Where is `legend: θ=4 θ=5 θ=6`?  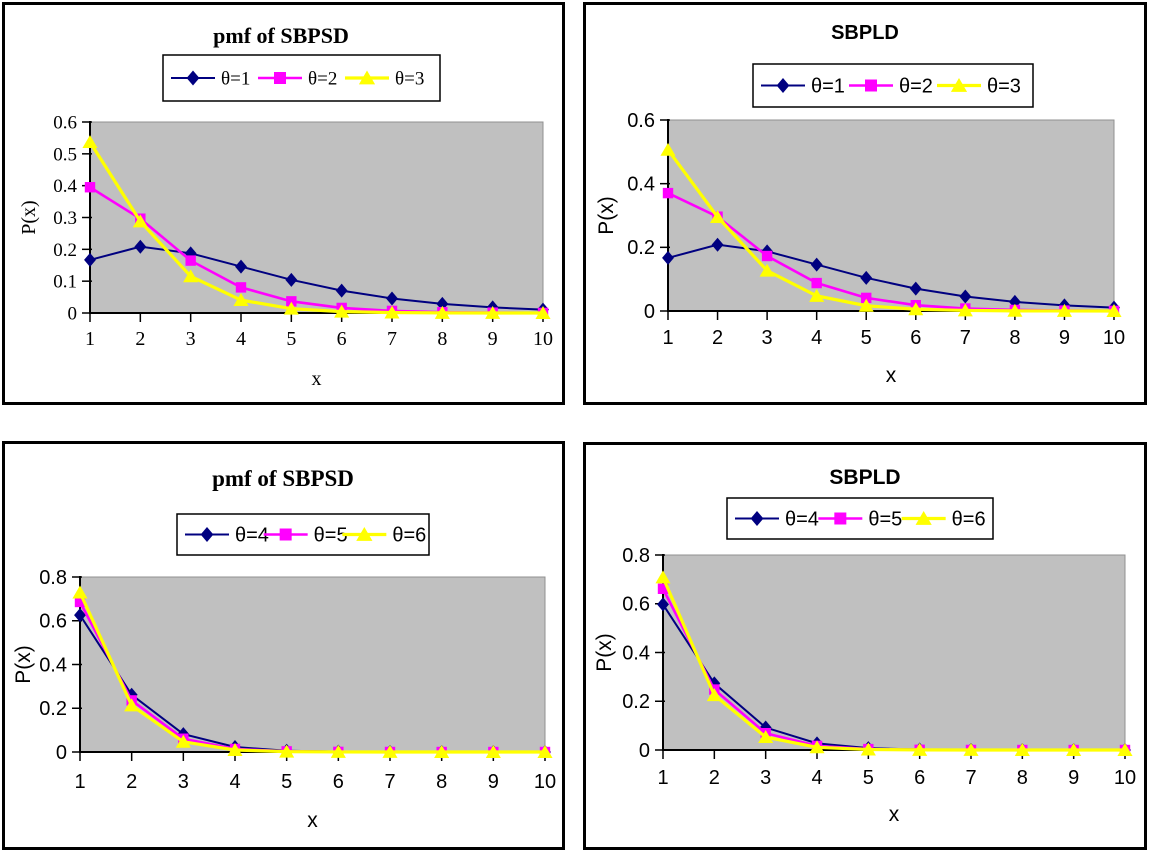
legend: θ=4 θ=5 θ=6 is located at coordinates (303, 534).